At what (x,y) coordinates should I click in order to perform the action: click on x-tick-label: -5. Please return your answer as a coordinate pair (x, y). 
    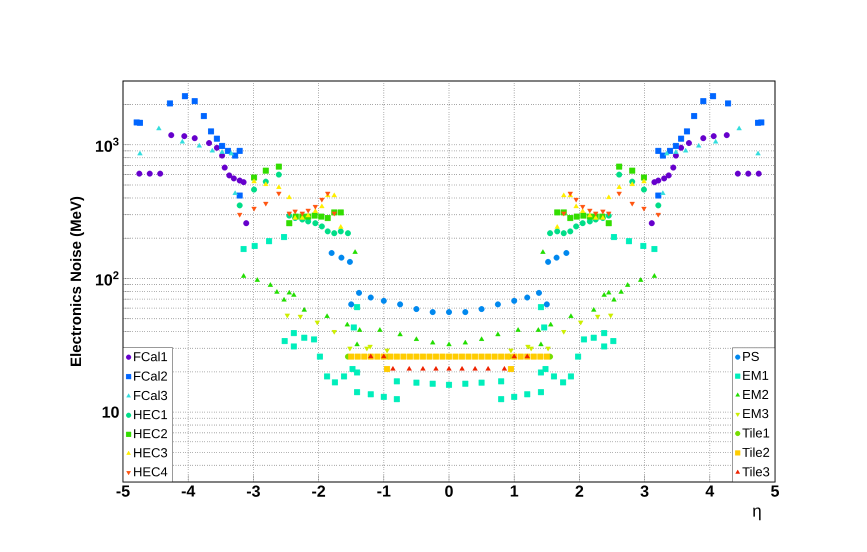
    Looking at the image, I should click on (123, 491).